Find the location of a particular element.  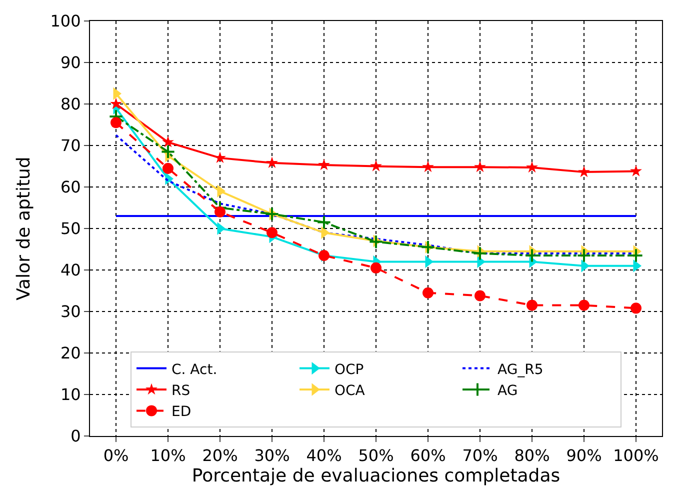

x-tick-label: 0% is located at coordinates (116, 456).